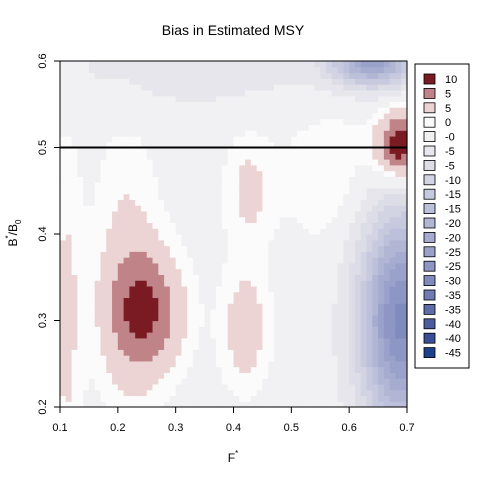 The height and width of the screenshot is (480, 480). Describe the element at coordinates (453, 195) in the screenshot. I see `legend-label: -15` at that location.